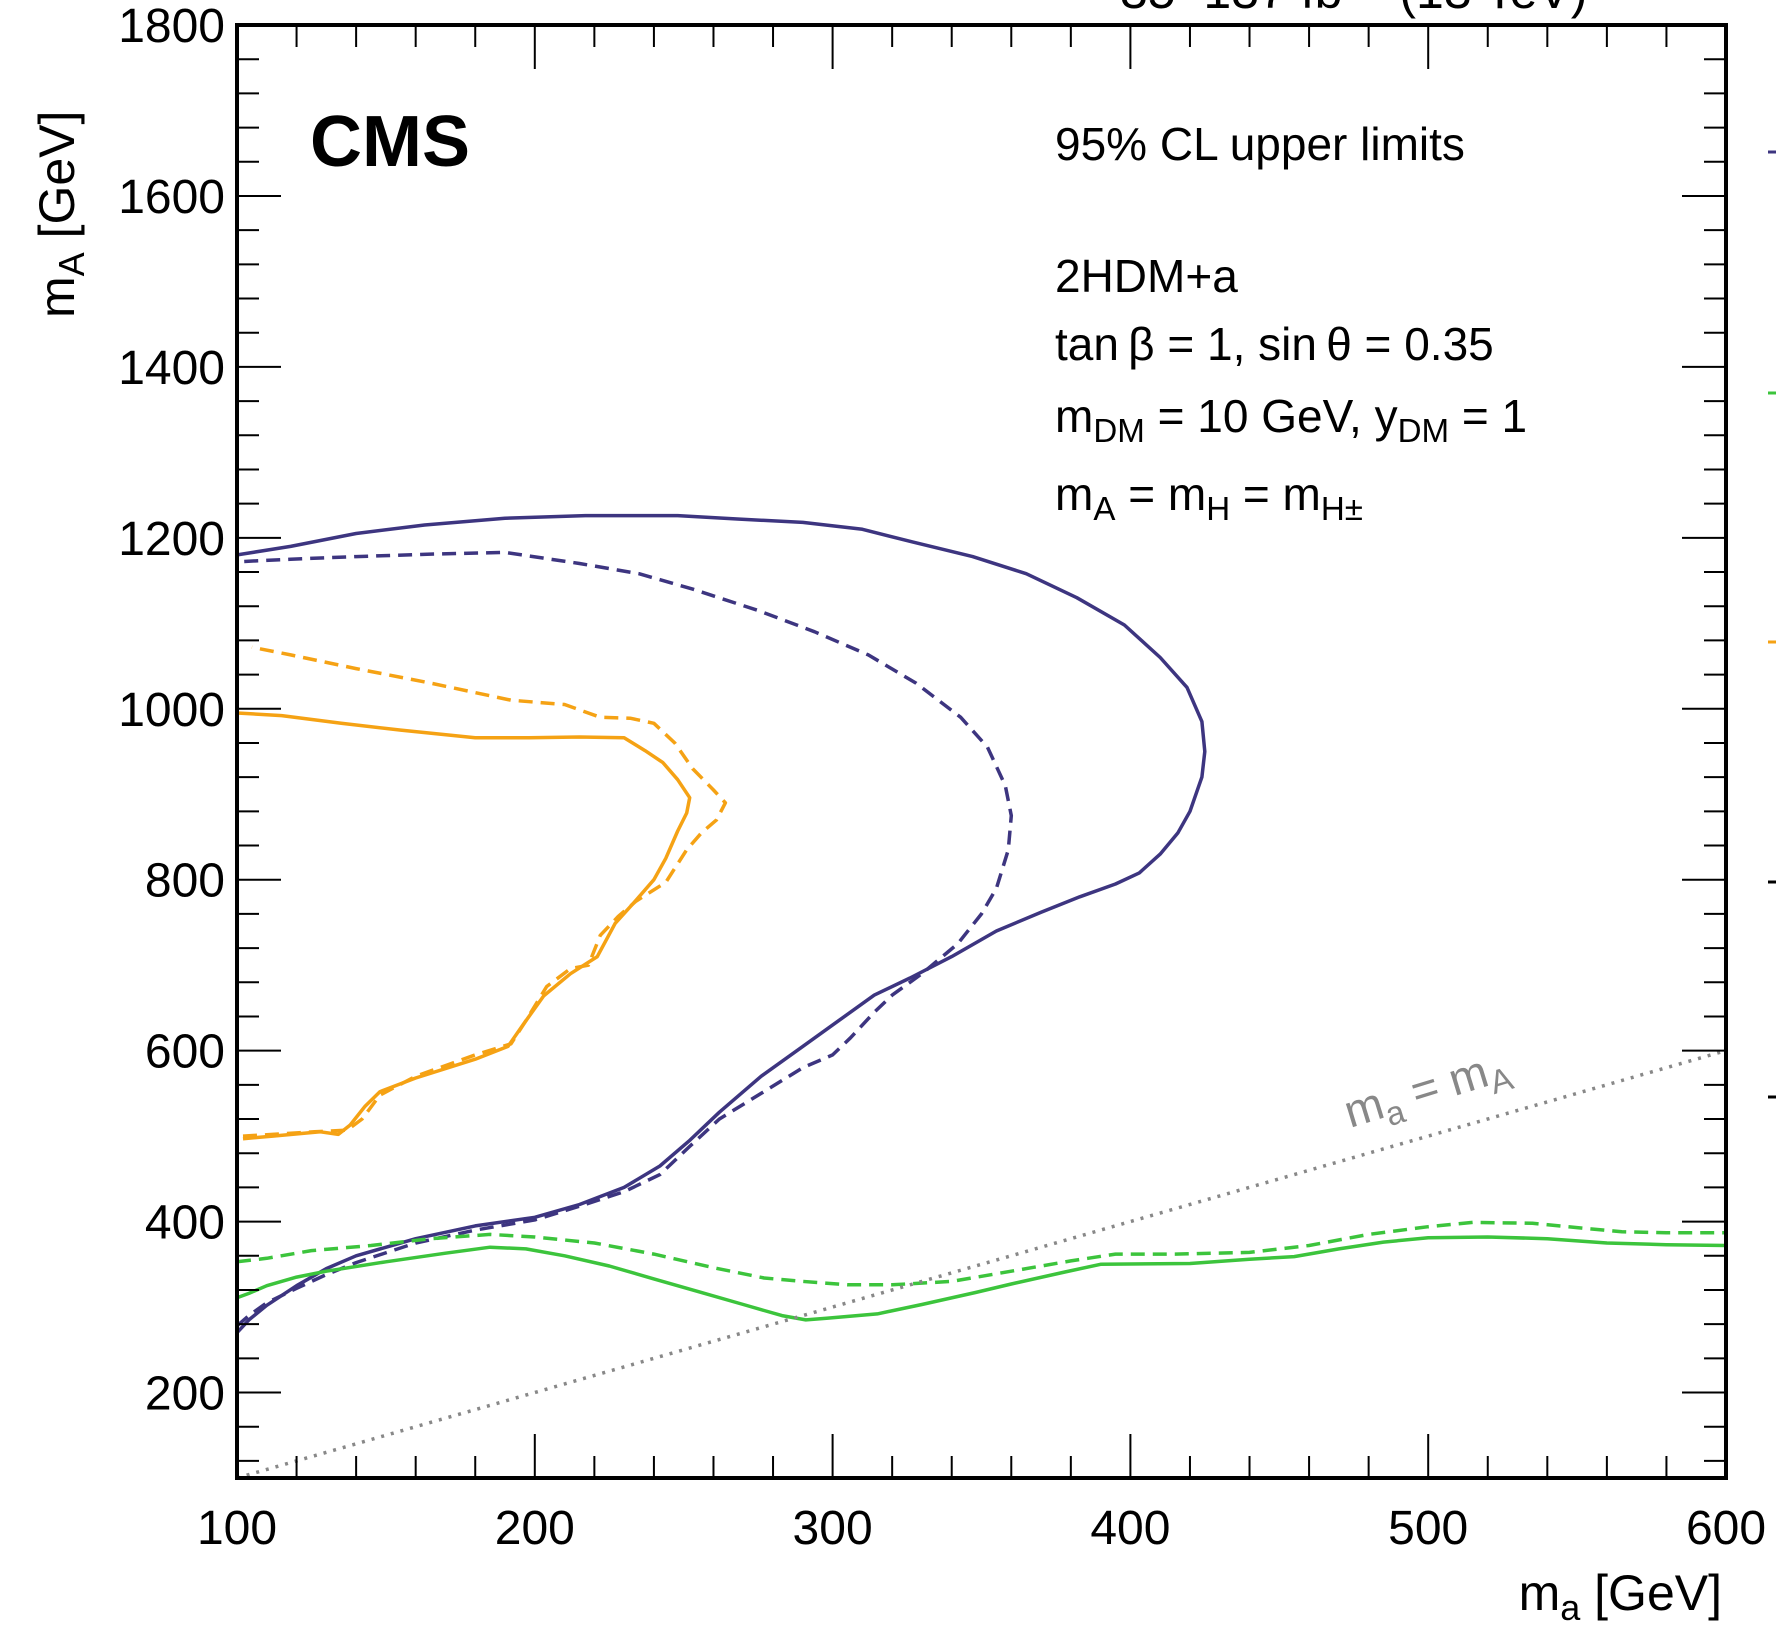 This screenshot has height=1627, width=1776. Describe the element at coordinates (833, 1528) in the screenshot. I see `x-tick-label: 300` at that location.